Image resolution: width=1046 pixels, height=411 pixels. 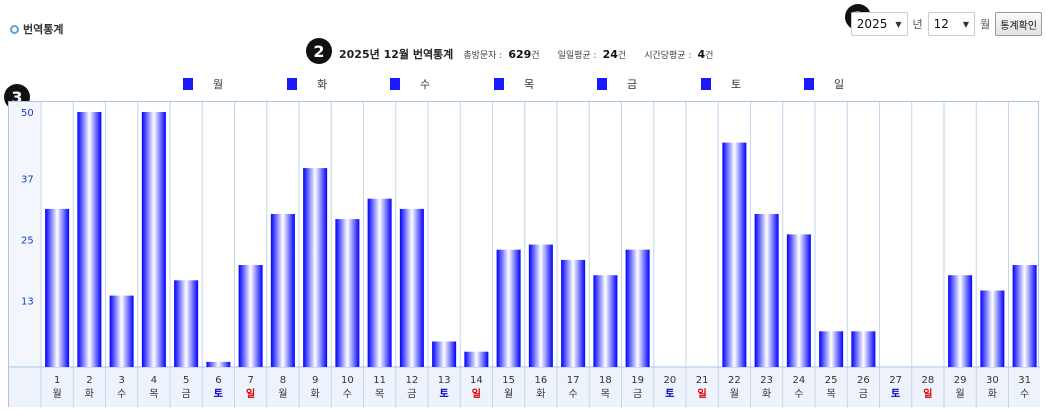 I want to click on year-select: 2025 ▼, so click(x=879, y=24).